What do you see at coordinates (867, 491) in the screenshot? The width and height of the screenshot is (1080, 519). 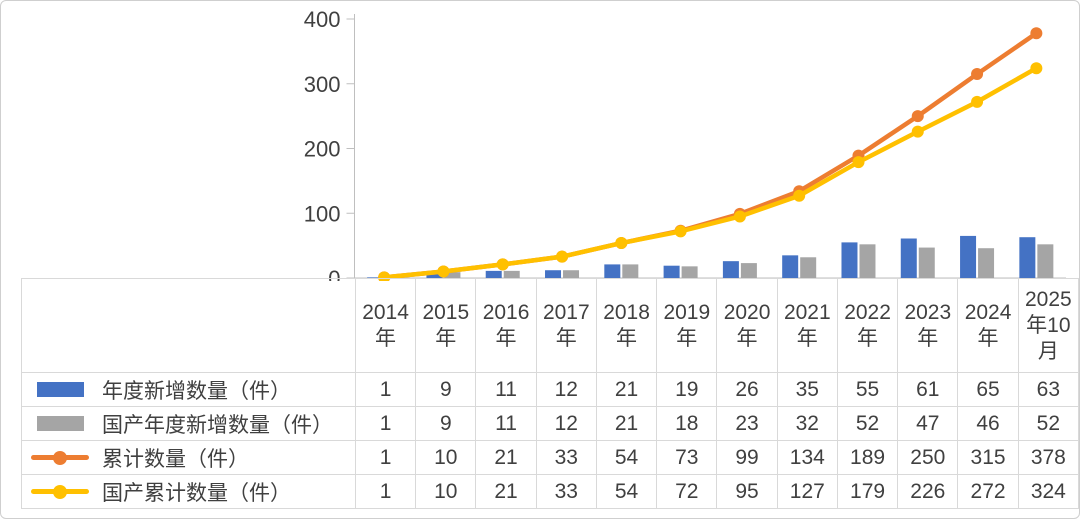 I see `value-cell: 179` at bounding box center [867, 491].